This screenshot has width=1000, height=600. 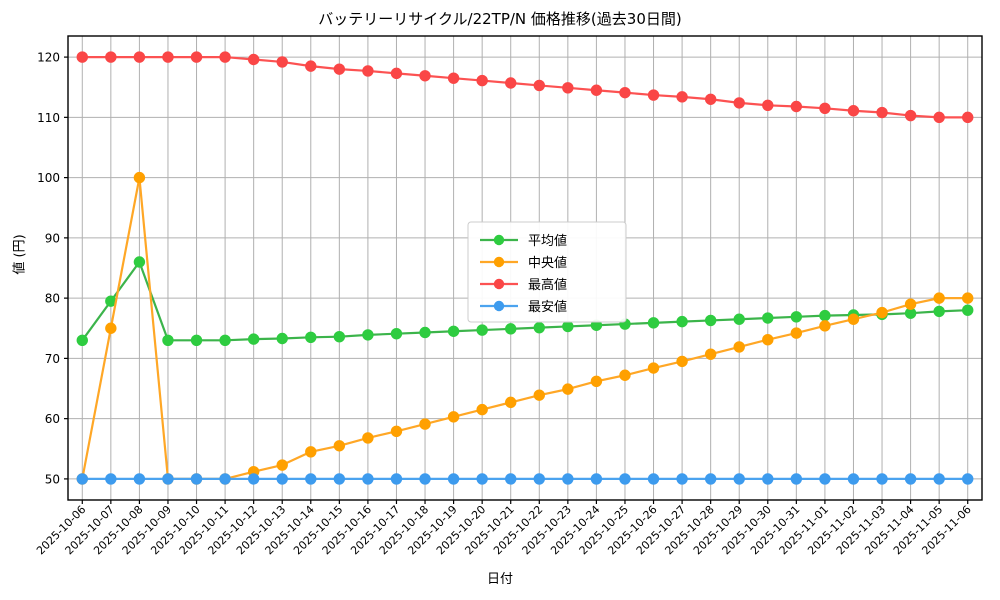 I want to click on y-tick-label: 50, so click(x=52, y=479).